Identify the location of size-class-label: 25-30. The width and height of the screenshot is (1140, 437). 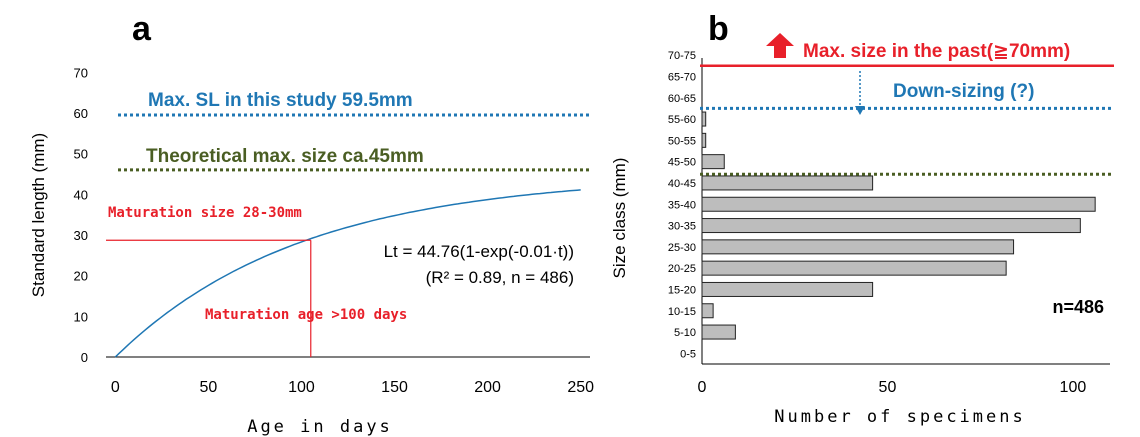
(682, 248).